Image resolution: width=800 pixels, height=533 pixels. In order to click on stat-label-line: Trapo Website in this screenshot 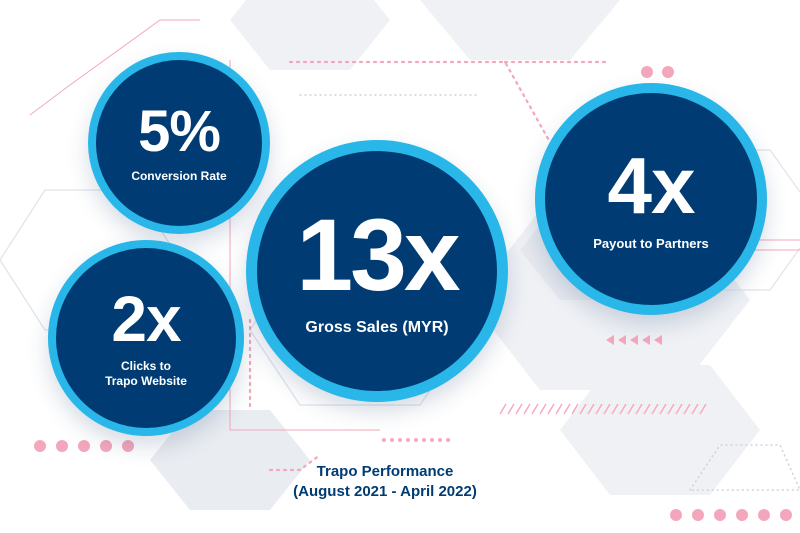, I will do `click(146, 381)`.